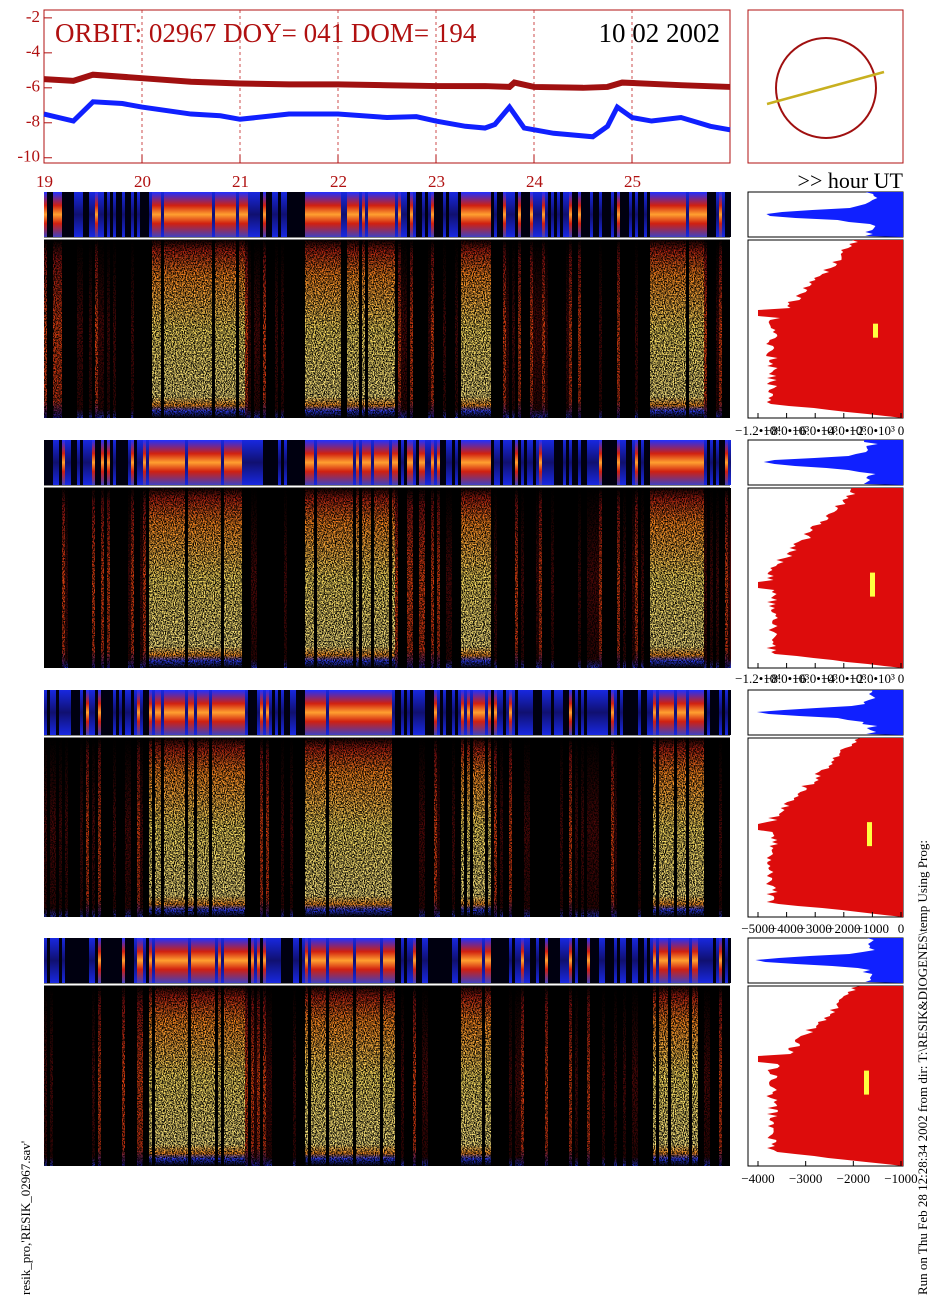  Describe the element at coordinates (757, 928) in the screenshot. I see `side-tick-label: −5000` at that location.